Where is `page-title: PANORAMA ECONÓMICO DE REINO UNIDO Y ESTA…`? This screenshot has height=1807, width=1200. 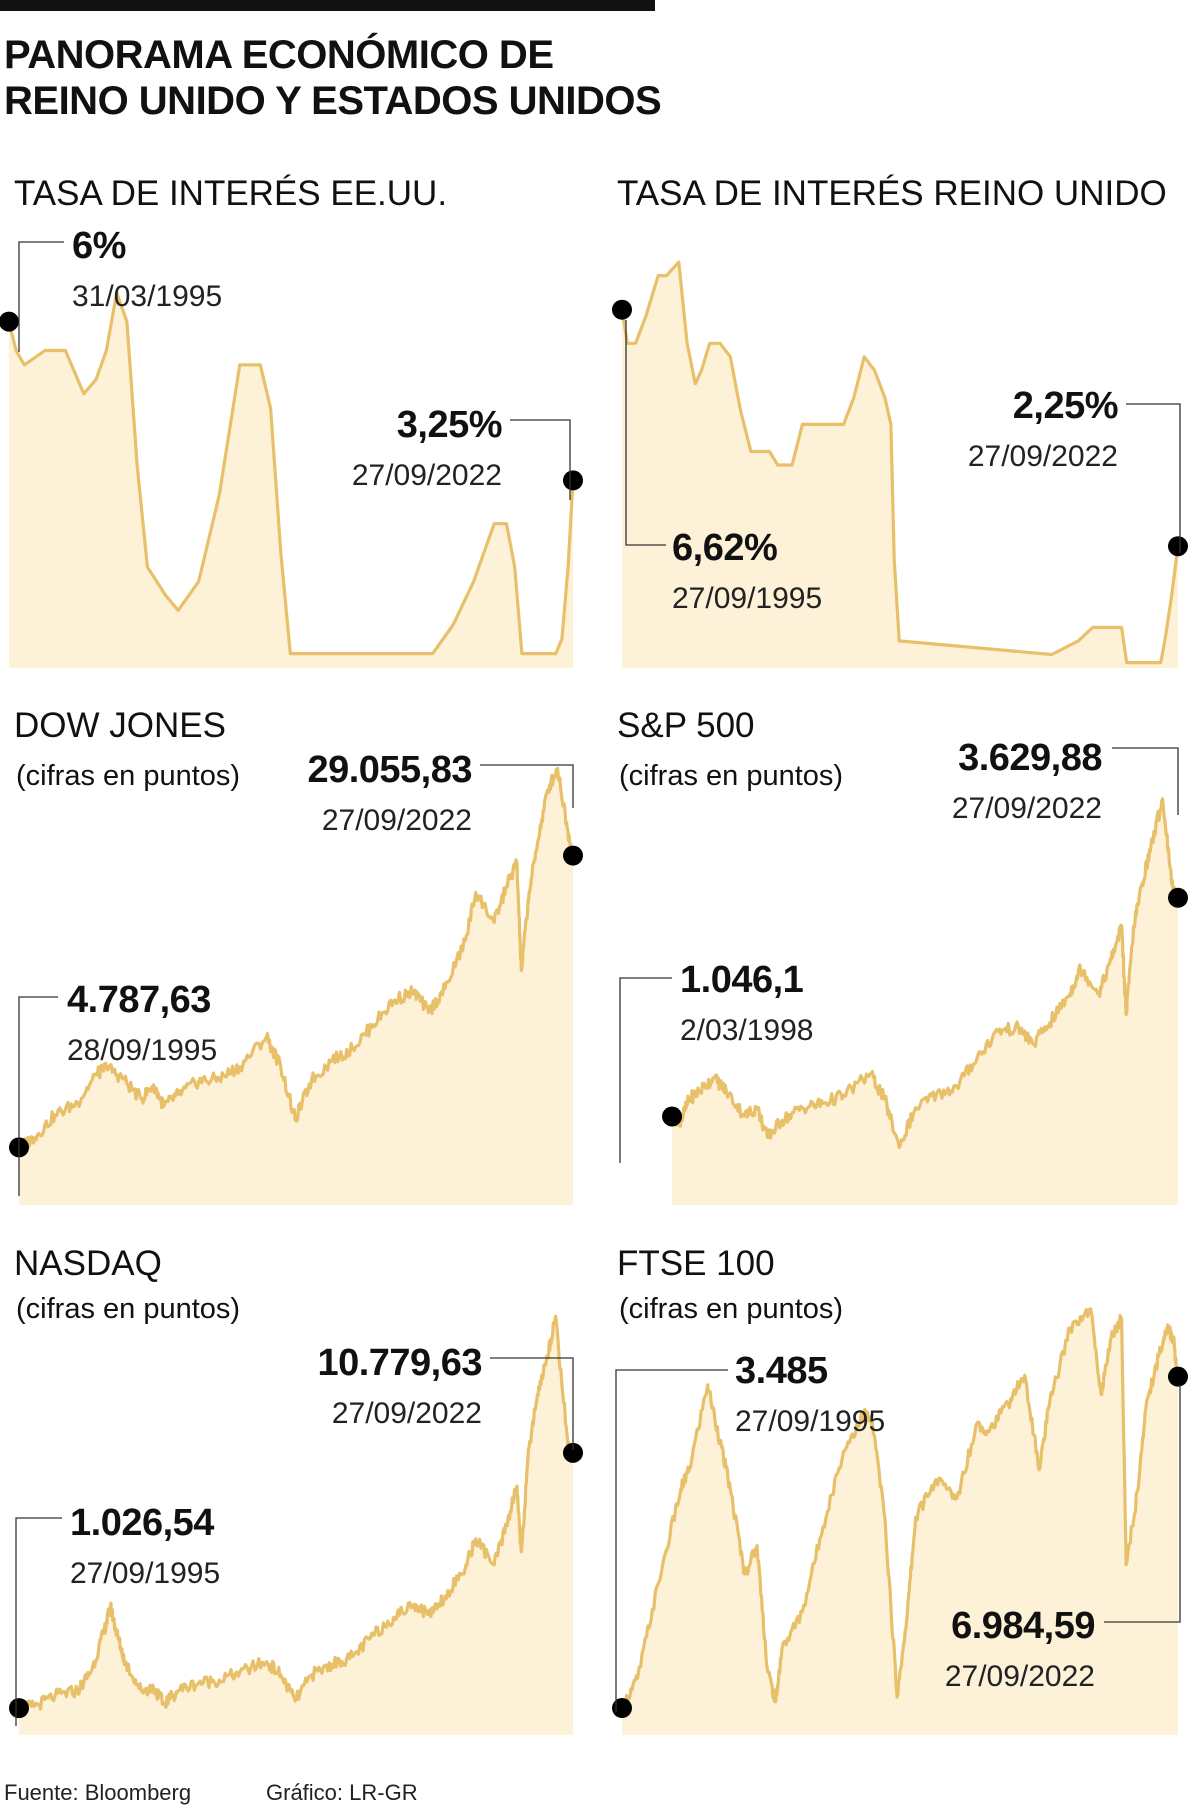
page-title: PANORAMA ECONÓMICO DE REINO UNIDO Y ESTA… is located at coordinates (354, 78).